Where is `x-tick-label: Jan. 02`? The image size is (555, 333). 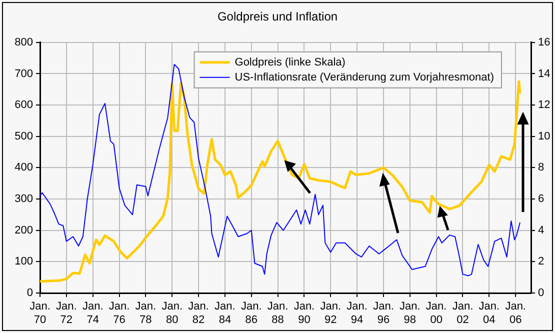 x-tick-label: Jan. 02 is located at coordinates (463, 313).